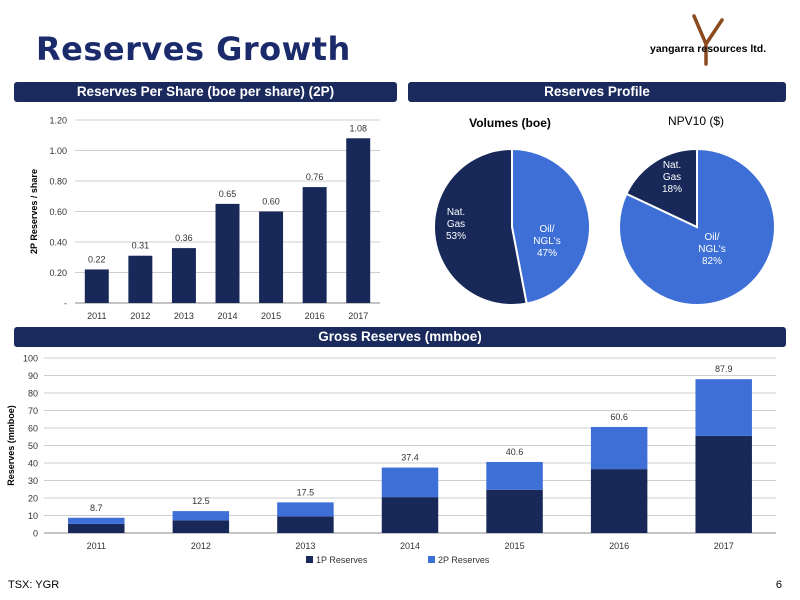 The width and height of the screenshot is (800, 600). Describe the element at coordinates (708, 49) in the screenshot. I see `logo-text: yangarra resources ltd.` at that location.